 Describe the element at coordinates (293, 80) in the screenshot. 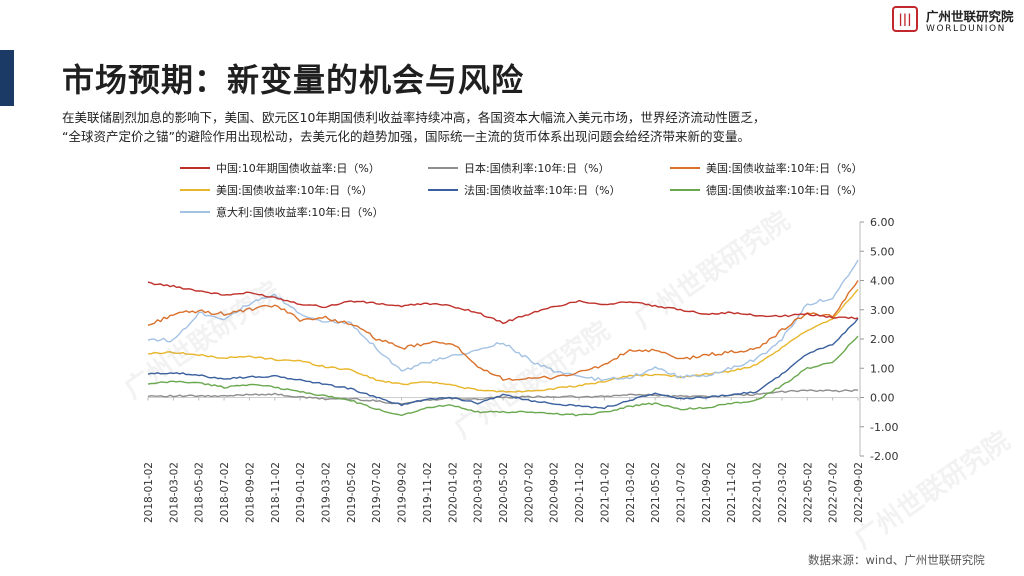

I see `page-title: 市场预期：新变量的机会与风险` at that location.